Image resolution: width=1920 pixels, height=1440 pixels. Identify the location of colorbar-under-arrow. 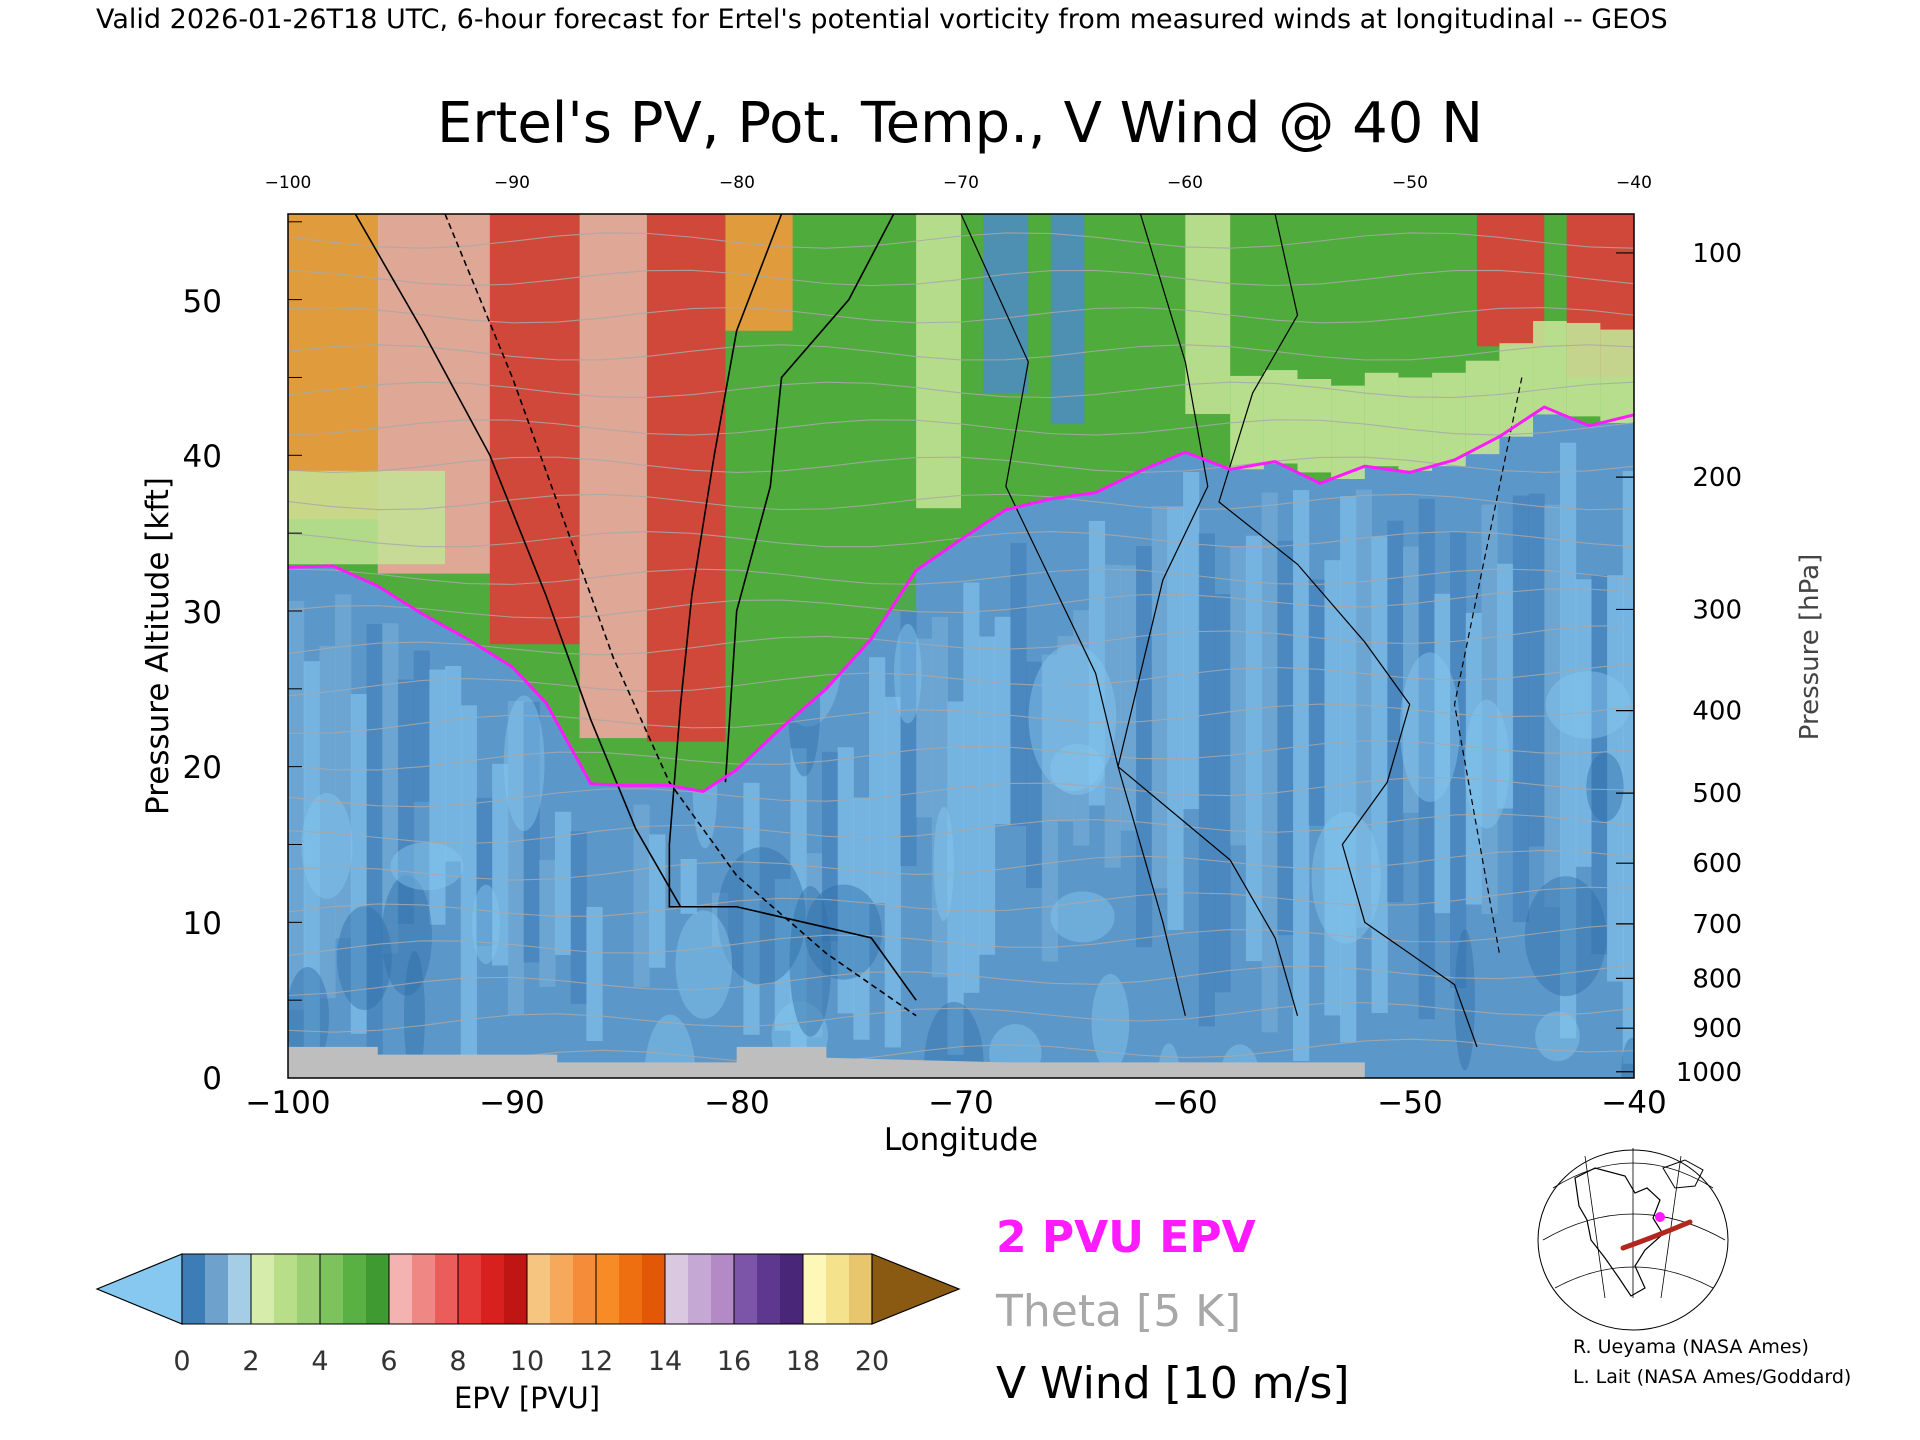
(139, 1289).